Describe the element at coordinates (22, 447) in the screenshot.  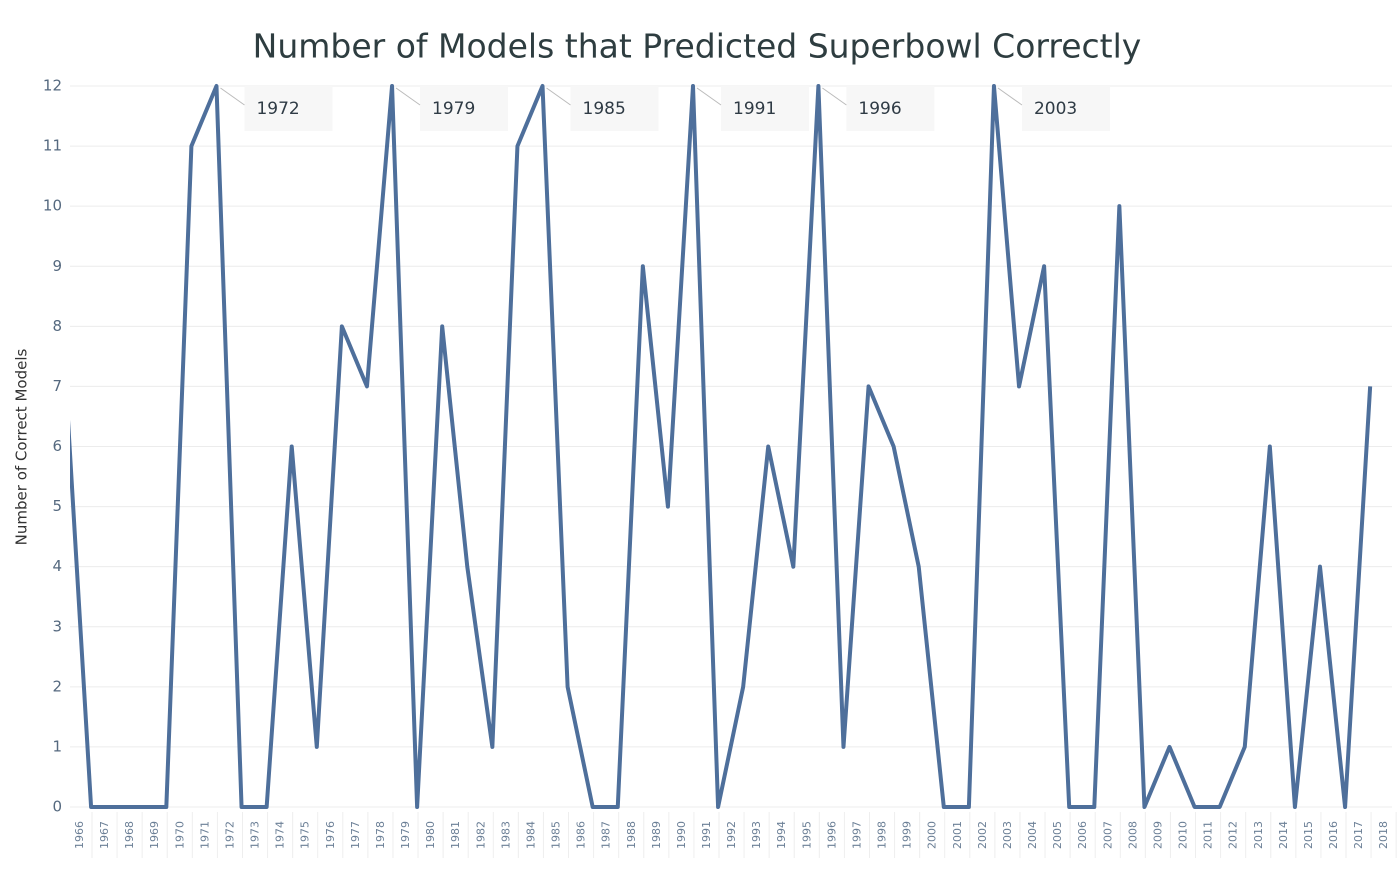
I see `y-axis-label: Number of Correct Models` at that location.